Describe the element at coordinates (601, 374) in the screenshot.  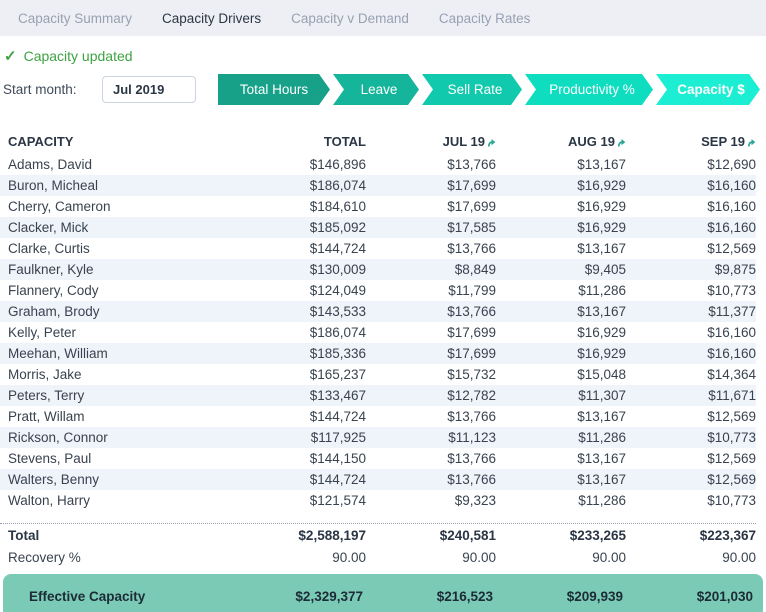
I see `cell-aug: $15,048` at that location.